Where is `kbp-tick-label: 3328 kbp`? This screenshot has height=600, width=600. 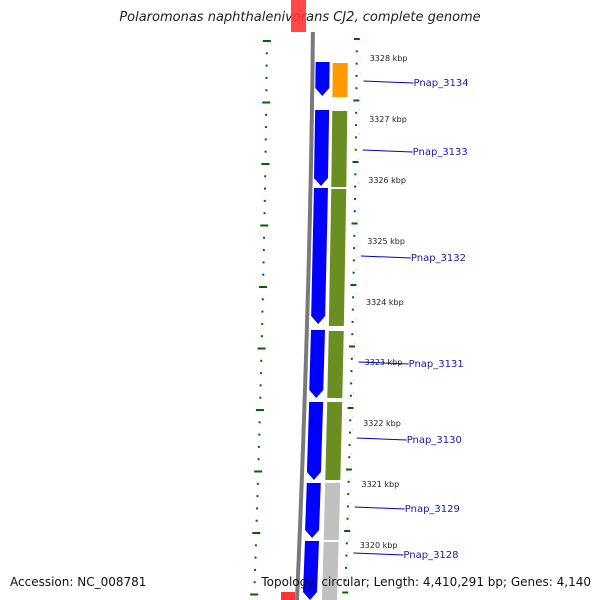 kbp-tick-label: 3328 kbp is located at coordinates (389, 58).